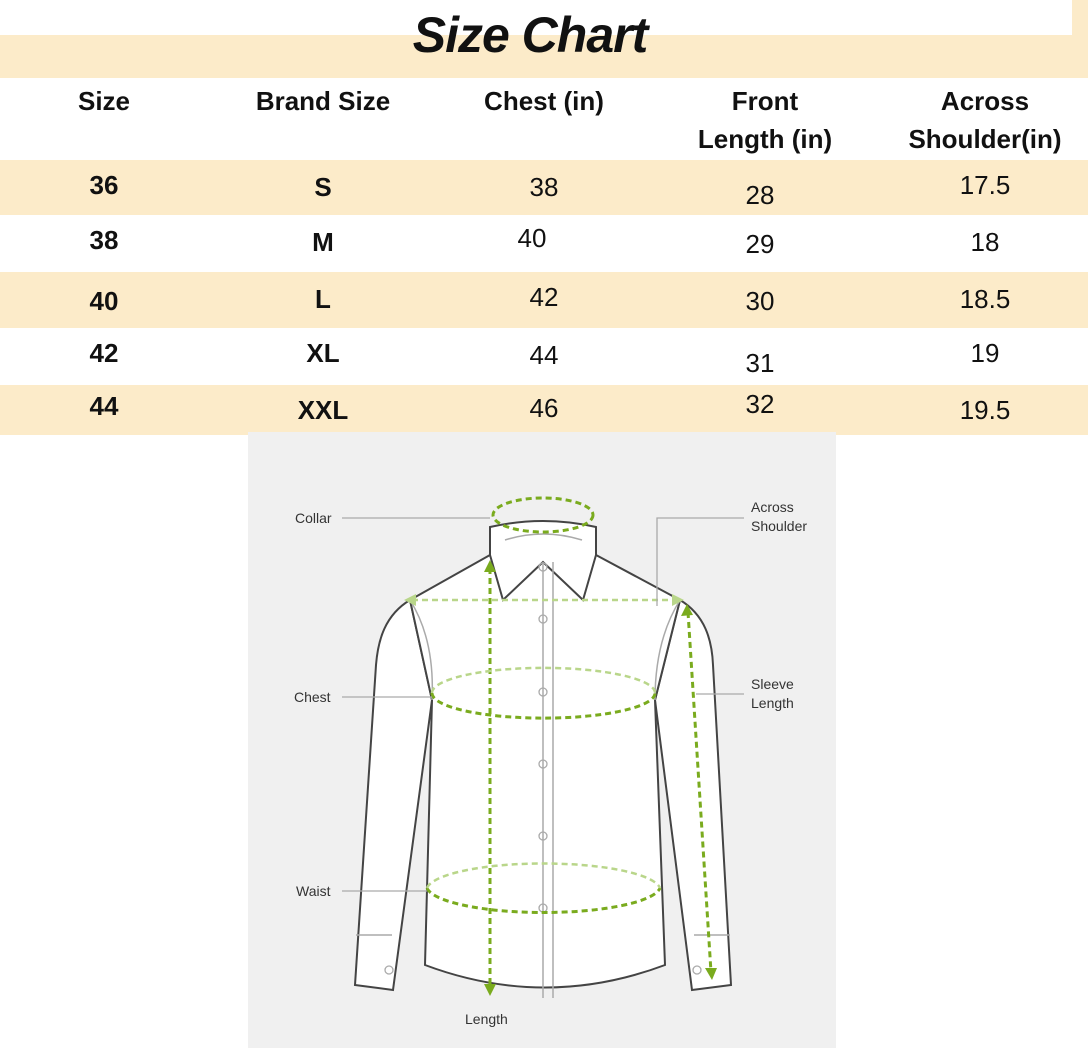 The image size is (1088, 1053). What do you see at coordinates (760, 363) in the screenshot?
I see `table-cell: 31` at bounding box center [760, 363].